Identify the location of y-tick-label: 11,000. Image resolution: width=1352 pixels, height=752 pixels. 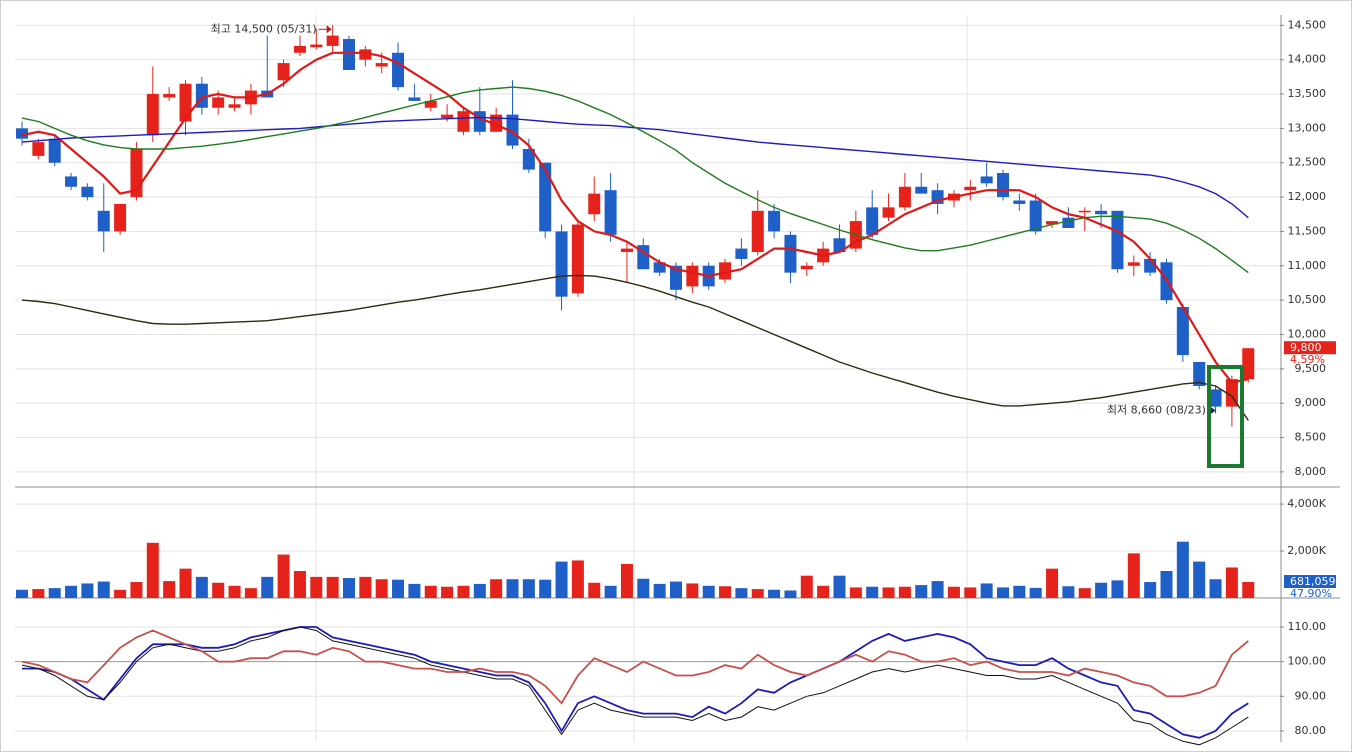
(1307, 265).